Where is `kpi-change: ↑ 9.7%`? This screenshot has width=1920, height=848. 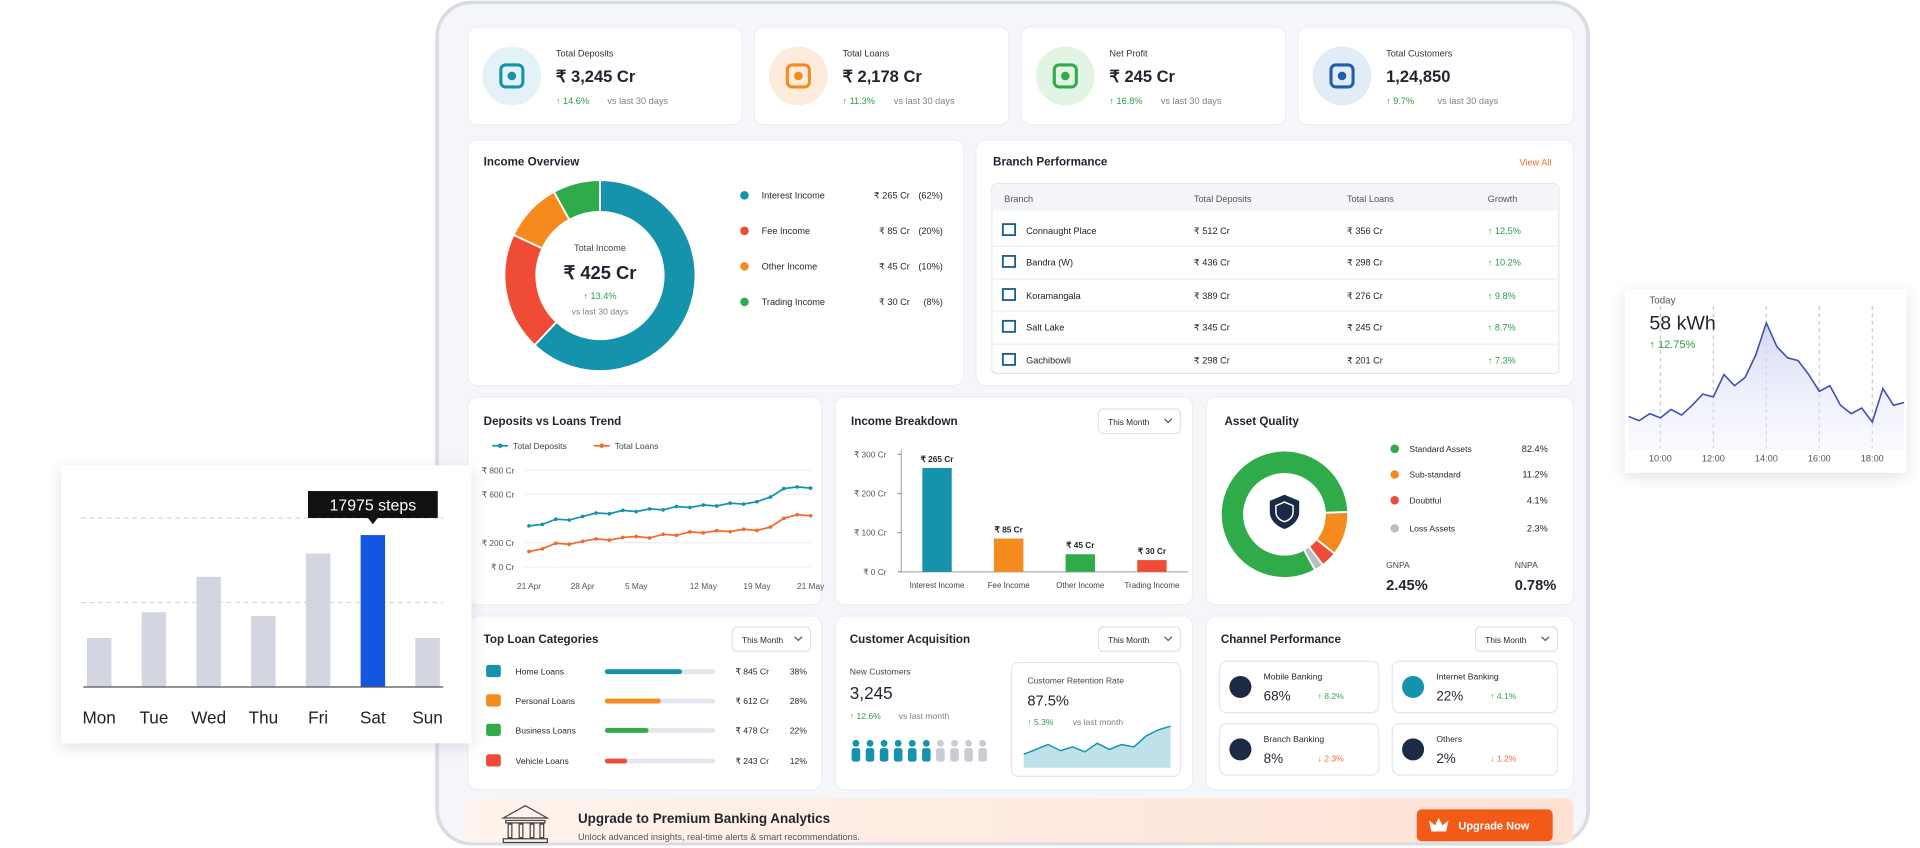 kpi-change: ↑ 9.7% is located at coordinates (1400, 101).